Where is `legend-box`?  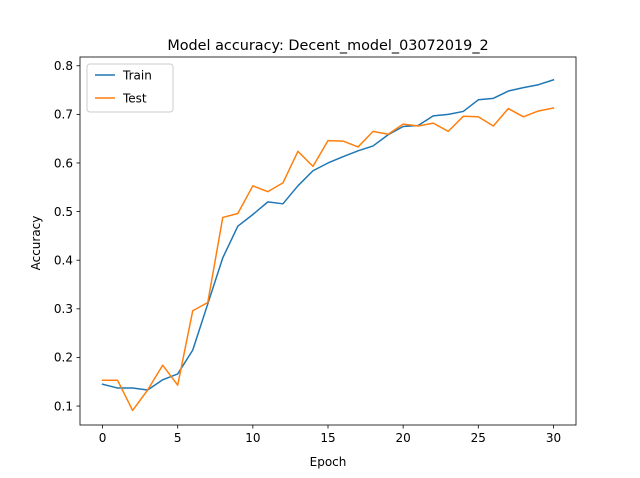 legend-box is located at coordinates (130, 88).